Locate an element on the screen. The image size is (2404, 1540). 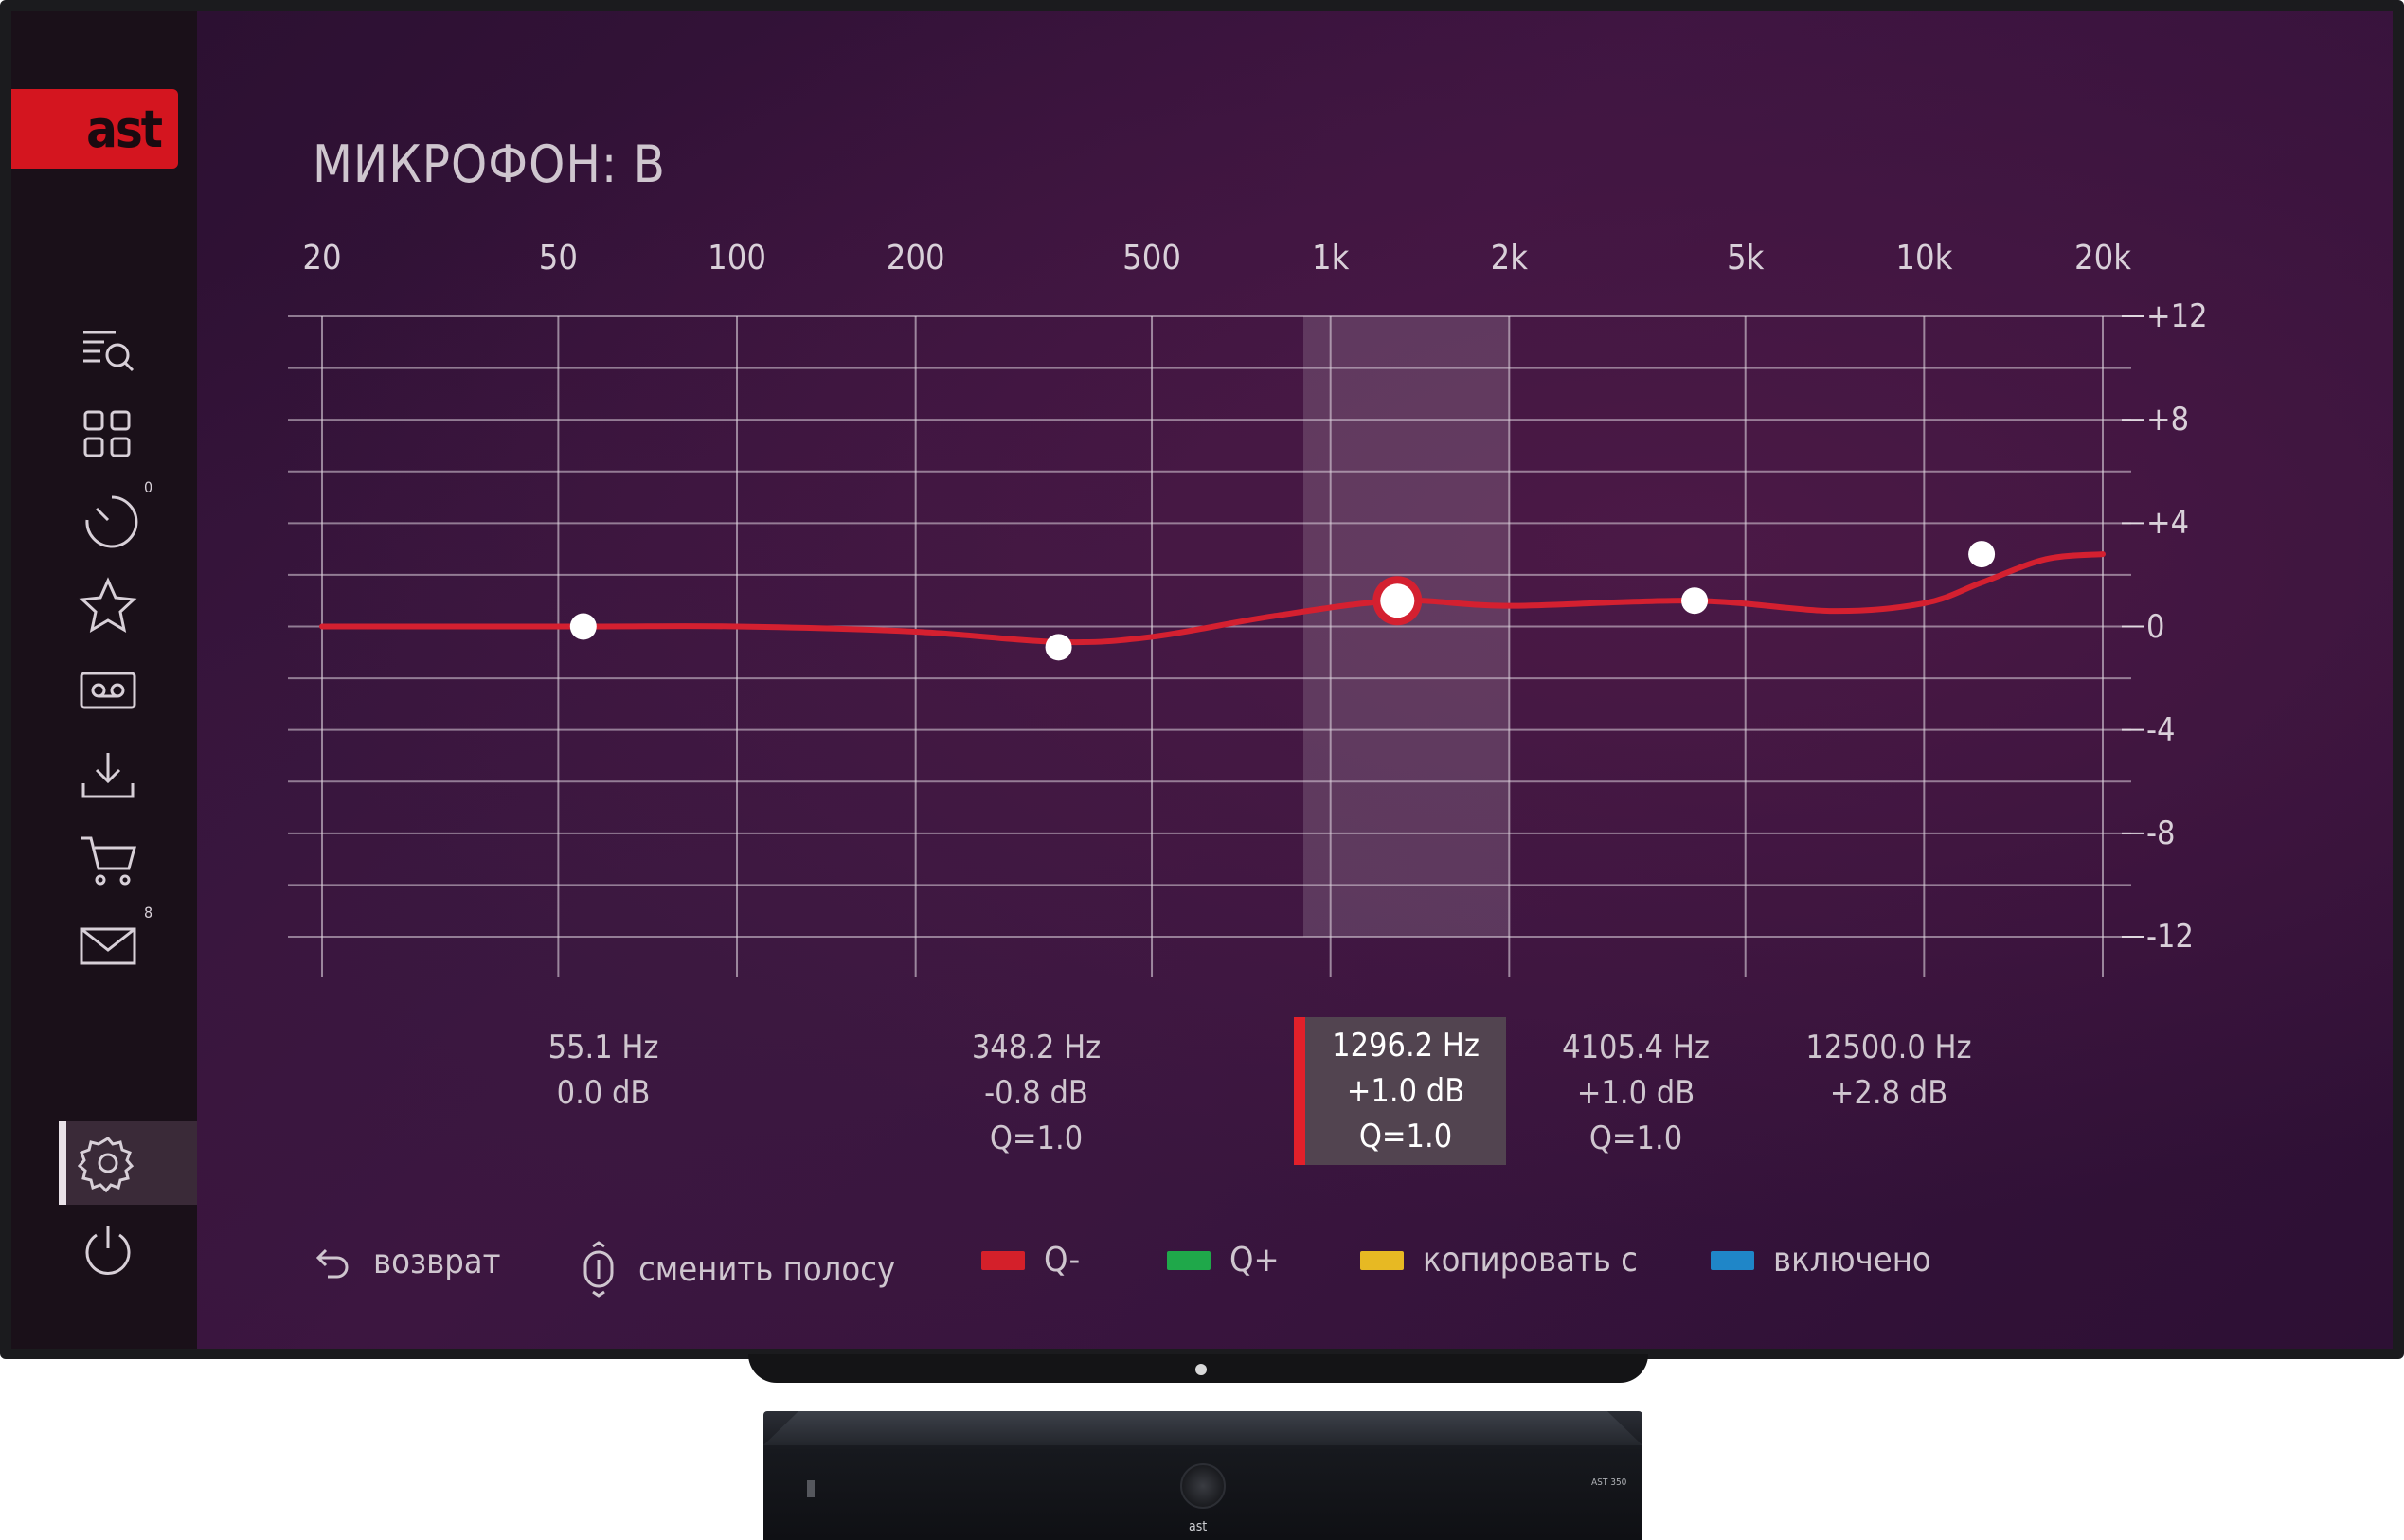
device-logo: ast is located at coordinates (1198, 1527).